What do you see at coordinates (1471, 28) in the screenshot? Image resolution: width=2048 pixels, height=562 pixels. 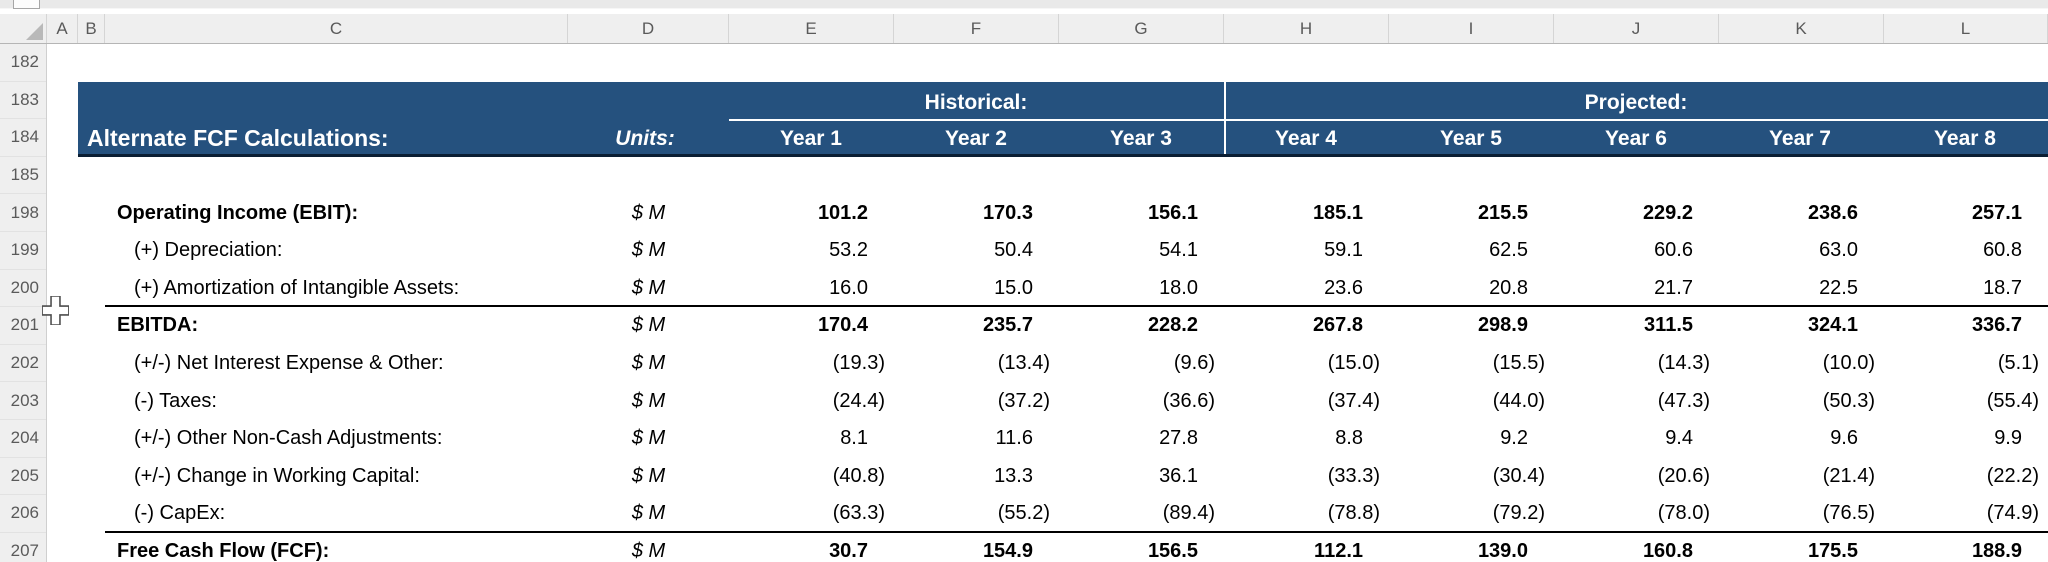 I see `column-header-i: I` at bounding box center [1471, 28].